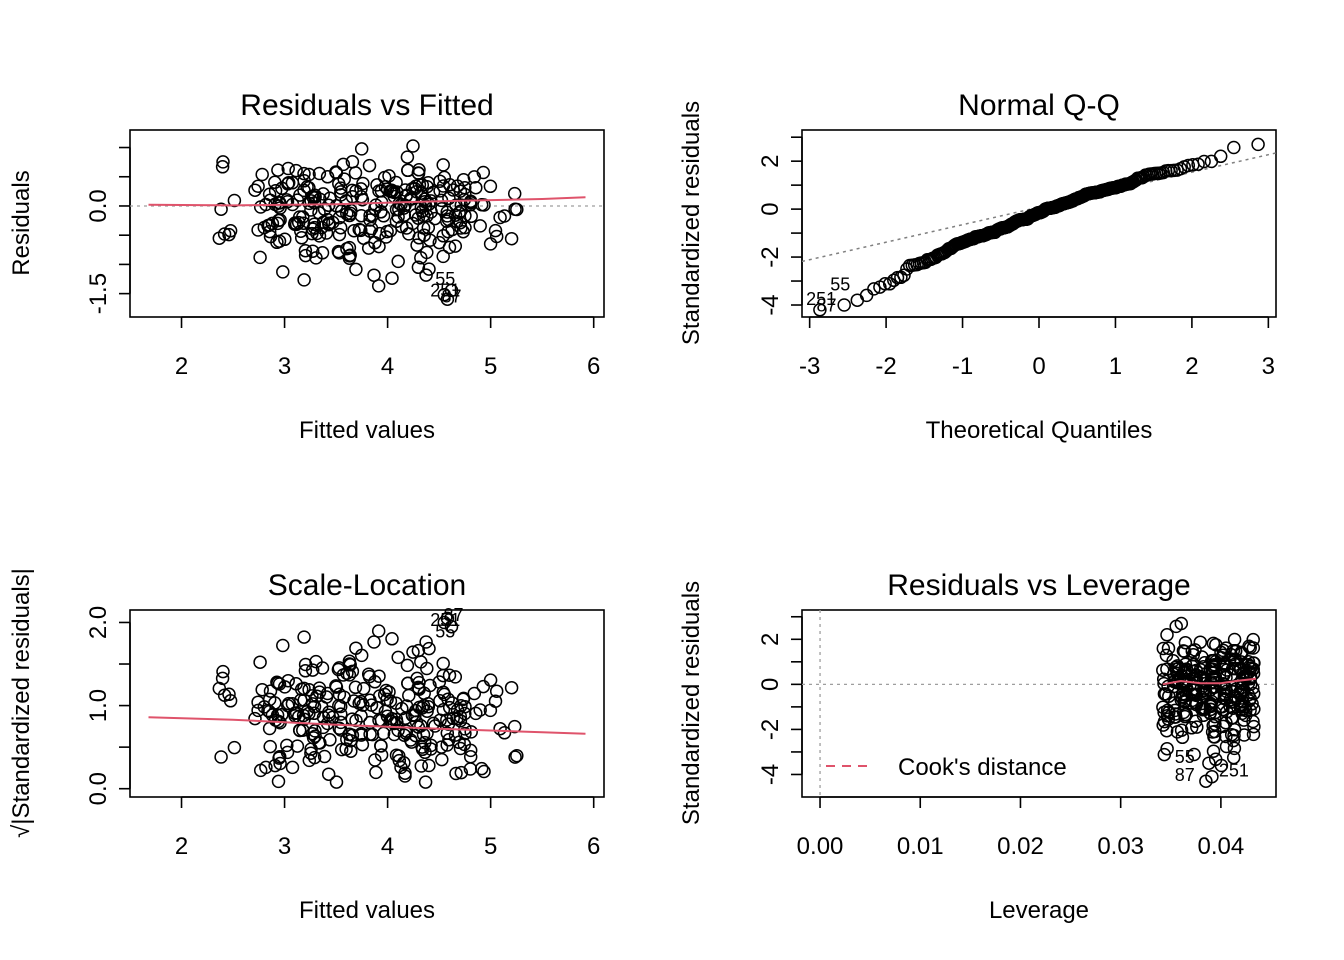  What do you see at coordinates (367, 430) in the screenshot?
I see `x-axis-label: Fitted values` at bounding box center [367, 430].